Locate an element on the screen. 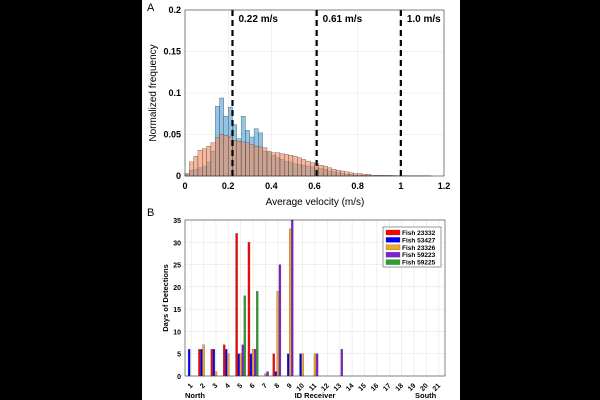 This screenshot has height=400, width=600. legend-label: Fish 53427 is located at coordinates (419, 240).